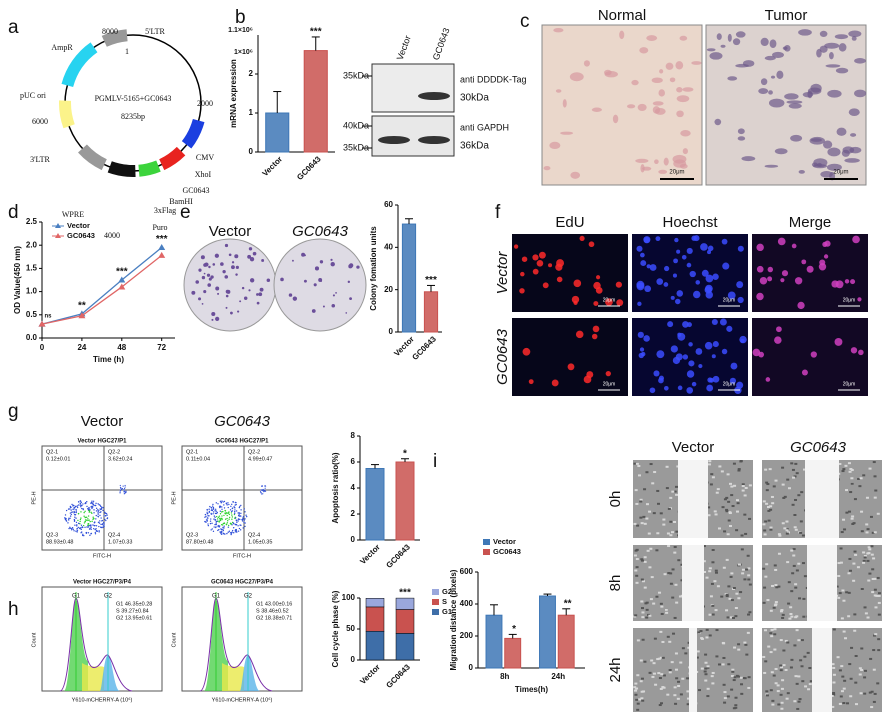 The image size is (886, 724). I want to click on plasmid-label: CMV, so click(205, 157).